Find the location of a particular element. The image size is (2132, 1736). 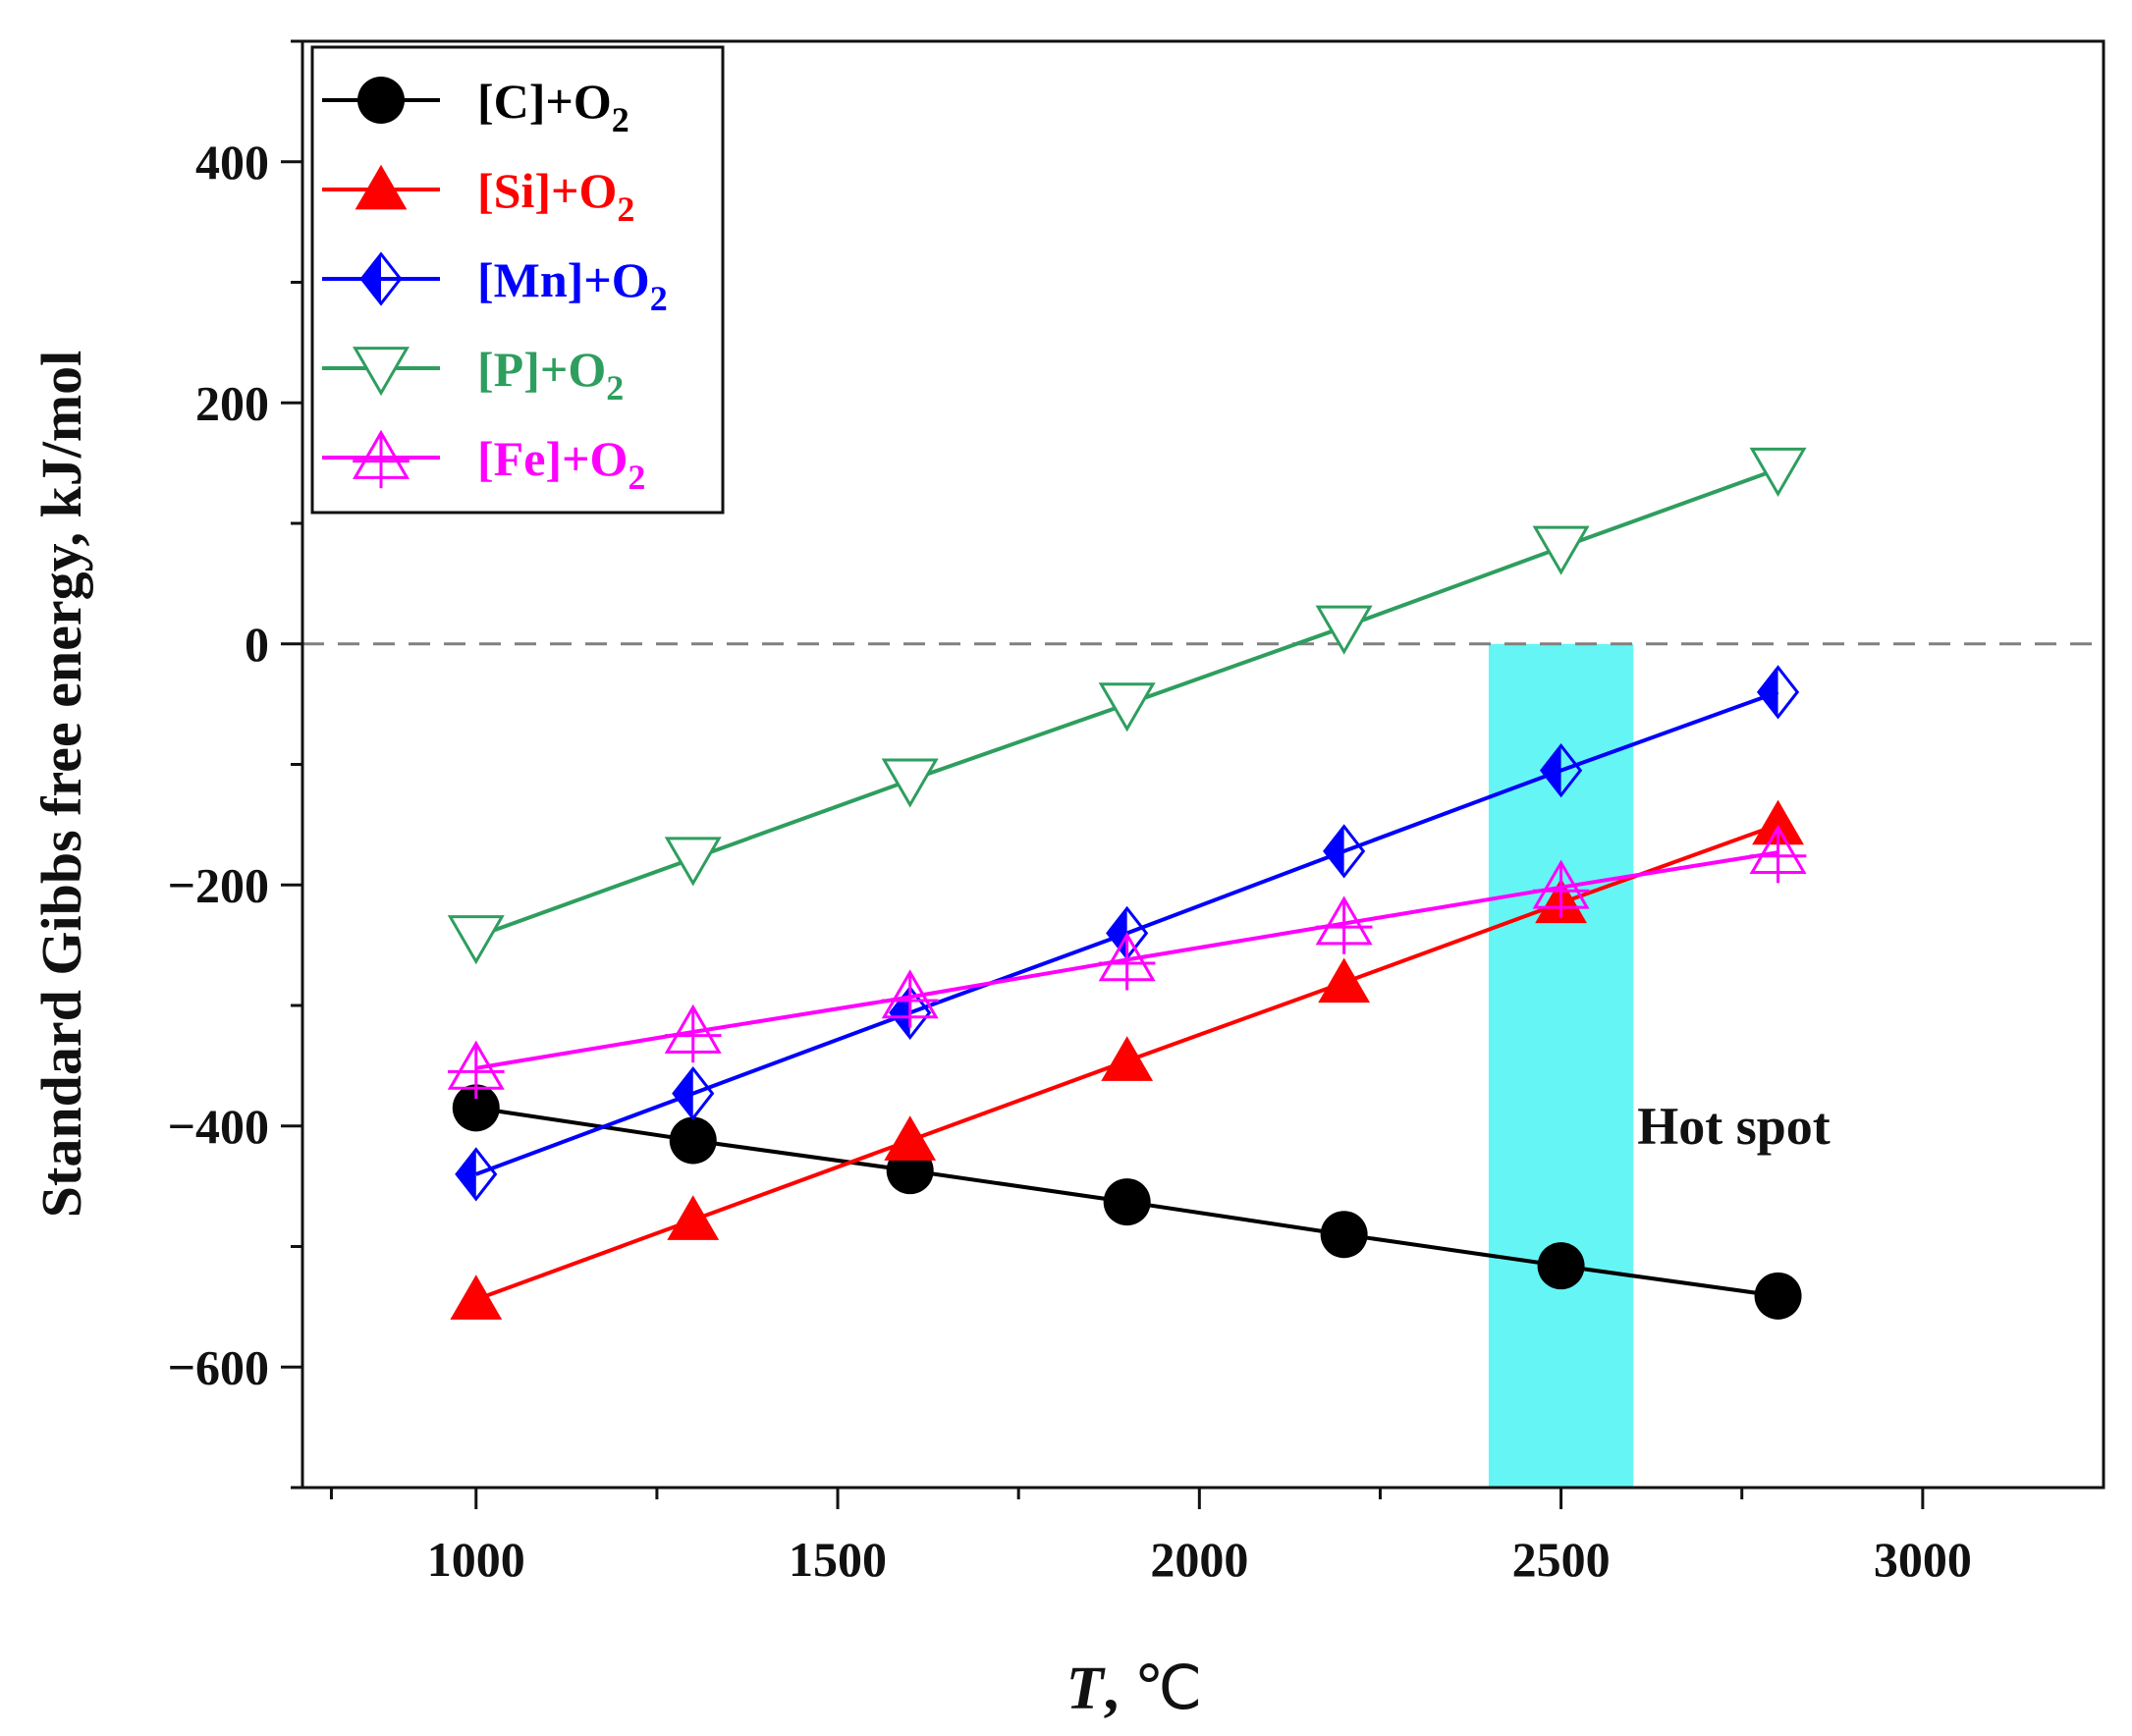

x-axis-symbol: T is located at coordinates (1086, 1688).